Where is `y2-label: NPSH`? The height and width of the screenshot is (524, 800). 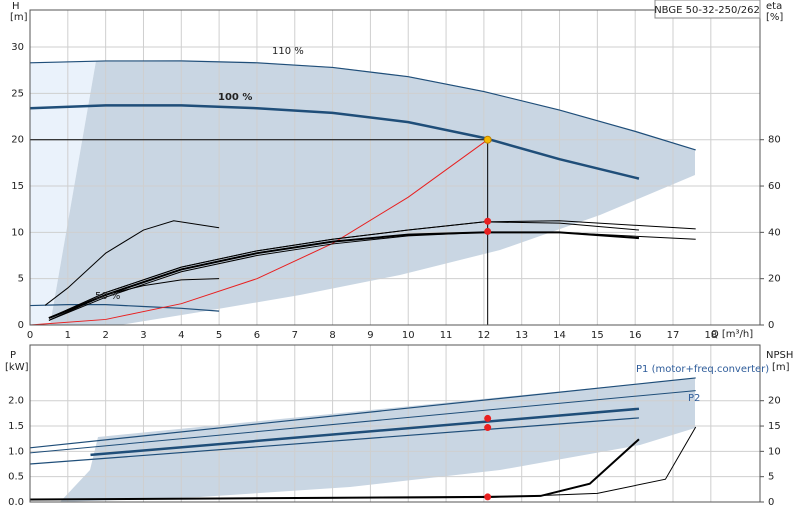 y2-label: NPSH is located at coordinates (779, 355).